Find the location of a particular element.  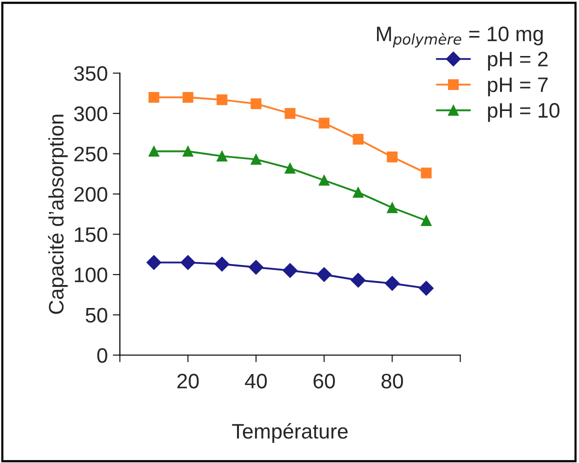

legend-label: pH = 2 is located at coordinates (518, 61).